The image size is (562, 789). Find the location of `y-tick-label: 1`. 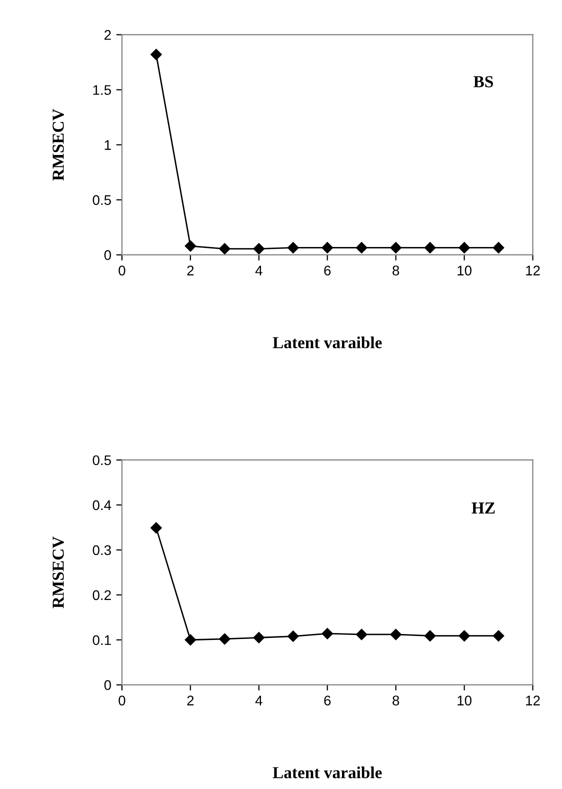

y-tick-label: 1 is located at coordinates (107, 145).